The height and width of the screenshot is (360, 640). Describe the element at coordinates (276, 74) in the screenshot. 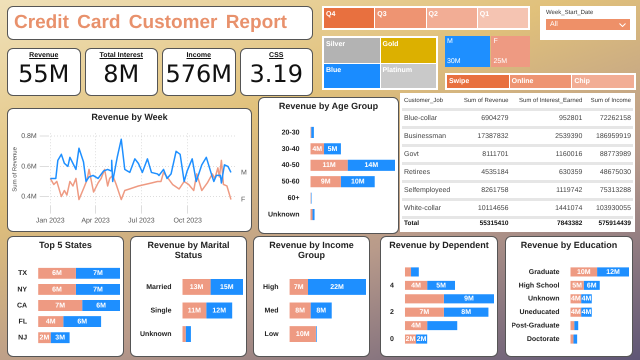

I see `text: 3.19` at that location.